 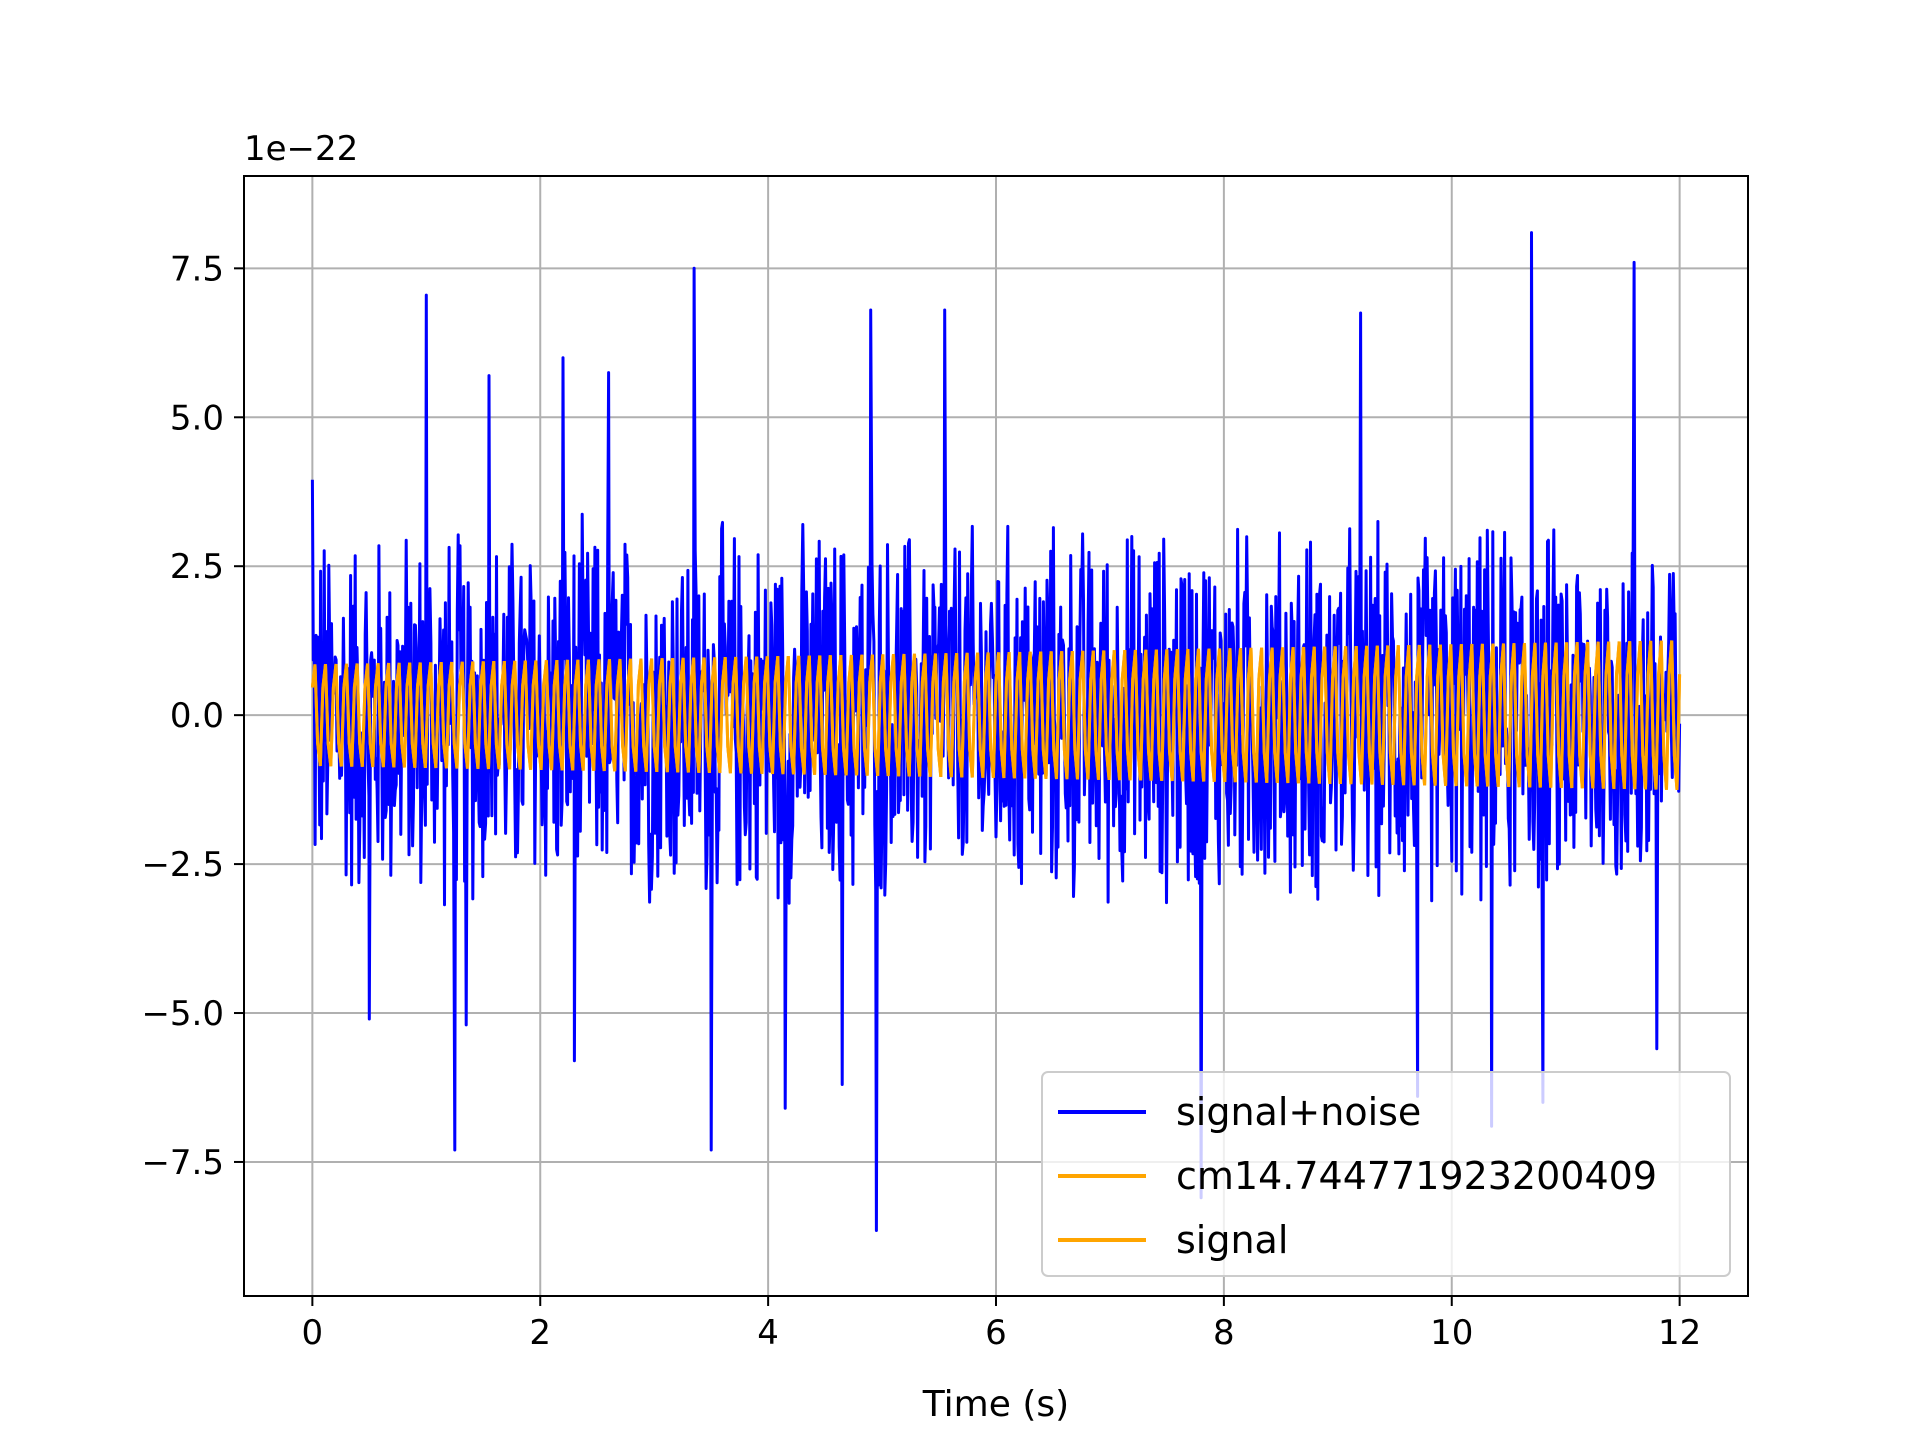 I want to click on y-tick-label: −2.5, so click(x=182, y=865).